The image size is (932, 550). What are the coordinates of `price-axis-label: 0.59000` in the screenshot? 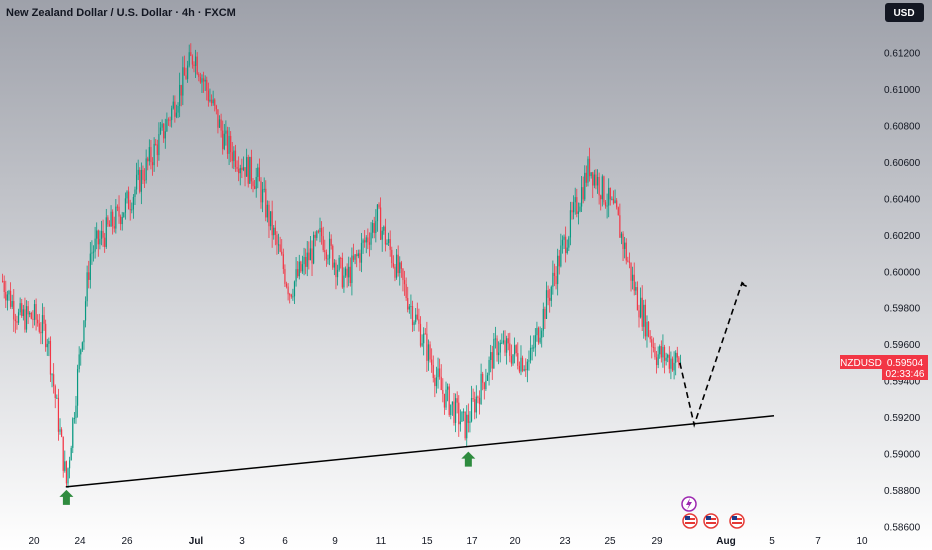 It's located at (902, 455).